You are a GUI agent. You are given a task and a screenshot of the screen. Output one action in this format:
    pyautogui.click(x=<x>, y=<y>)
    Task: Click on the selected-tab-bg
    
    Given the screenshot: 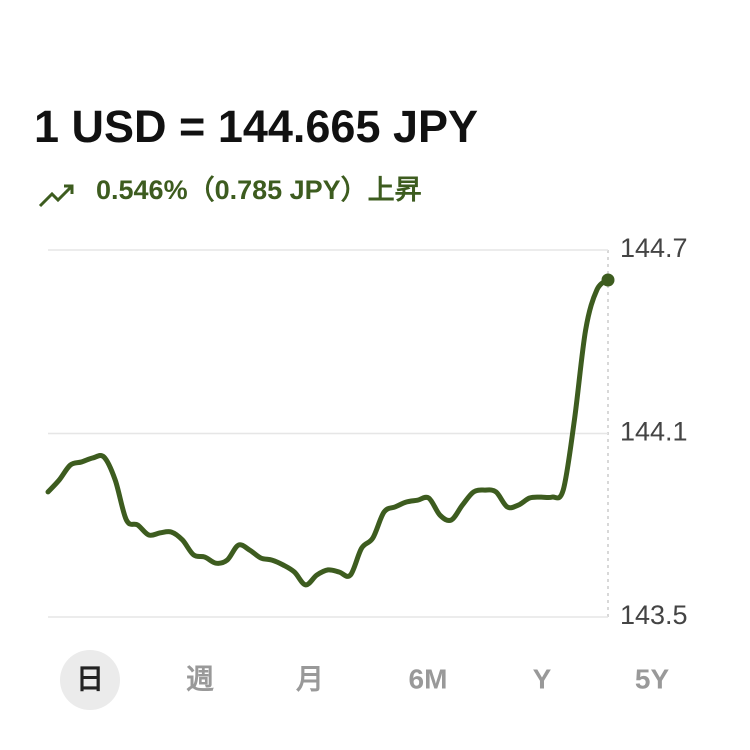 What is the action you would take?
    pyautogui.click(x=90, y=680)
    